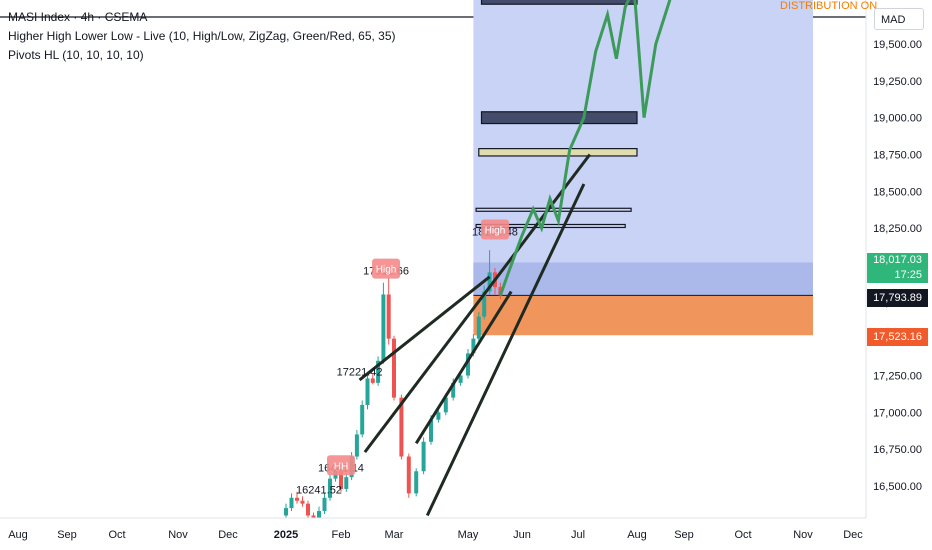 This screenshot has height=550, width=932. What do you see at coordinates (897, 298) in the screenshot?
I see `price-tag-last: 17,793.89` at bounding box center [897, 298].